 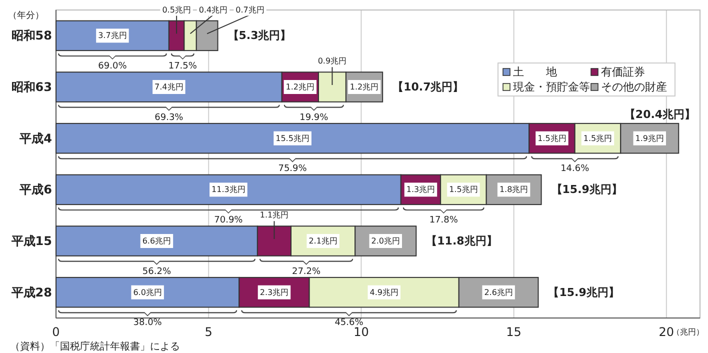 What do you see at coordinates (634, 87) in the screenshot?
I see `legend-label: その他の財産` at bounding box center [634, 87].